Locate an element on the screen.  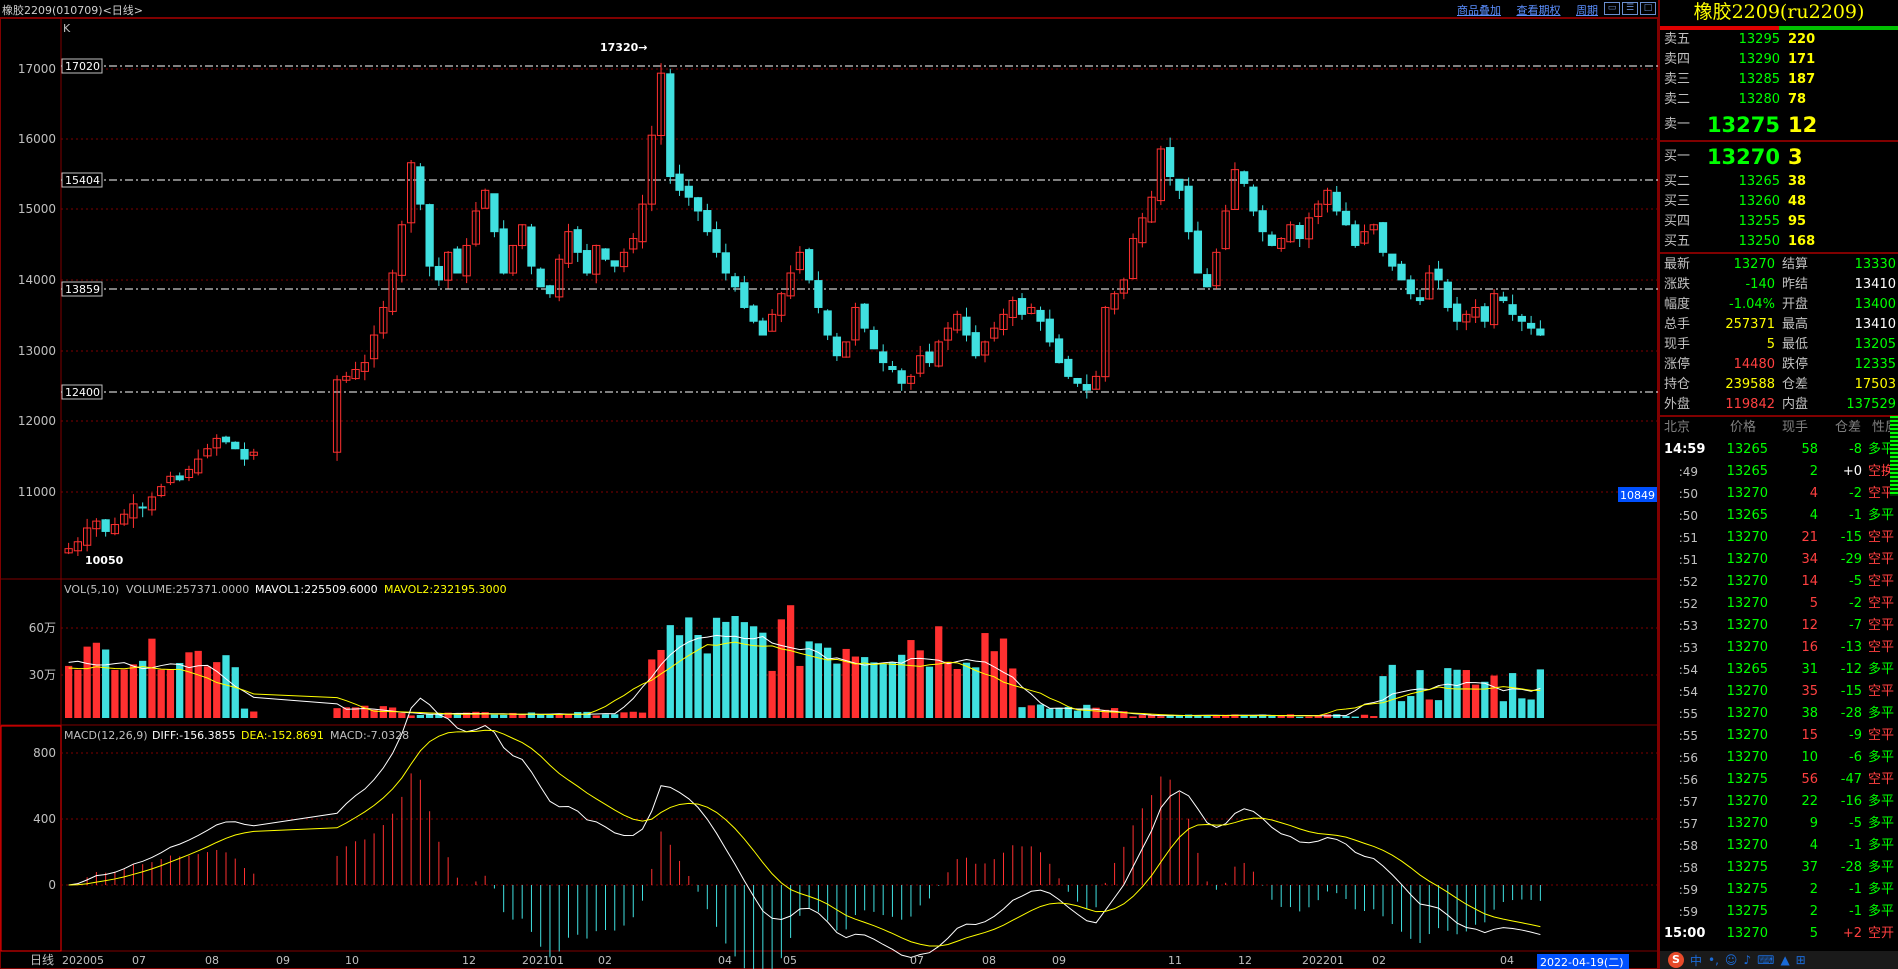
tick-row: :51 13270 21 -15 空平 is located at coordinates (1779, 538).